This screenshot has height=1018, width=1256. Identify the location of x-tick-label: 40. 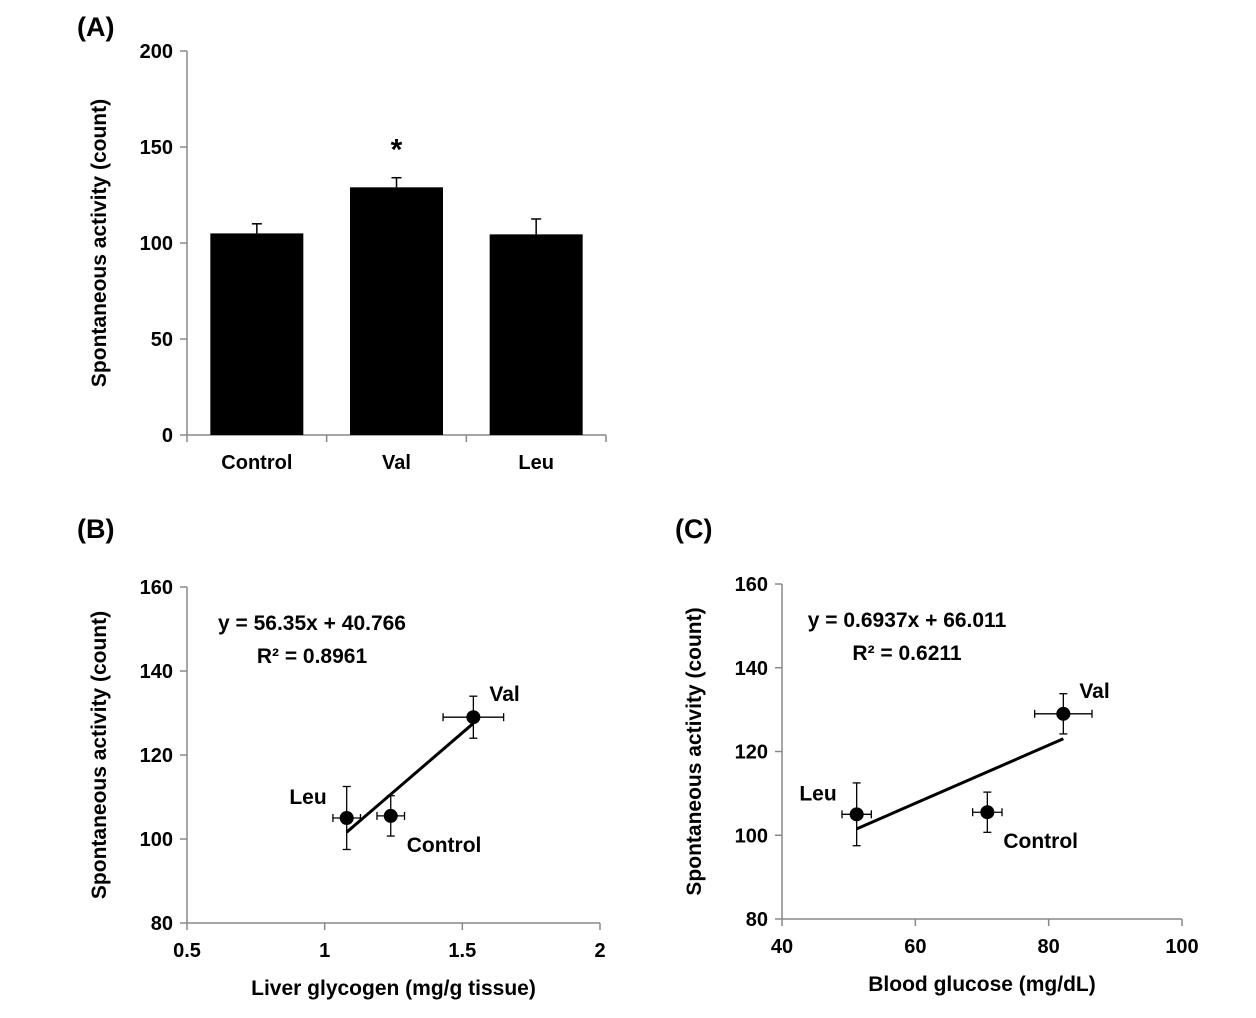
(782, 947).